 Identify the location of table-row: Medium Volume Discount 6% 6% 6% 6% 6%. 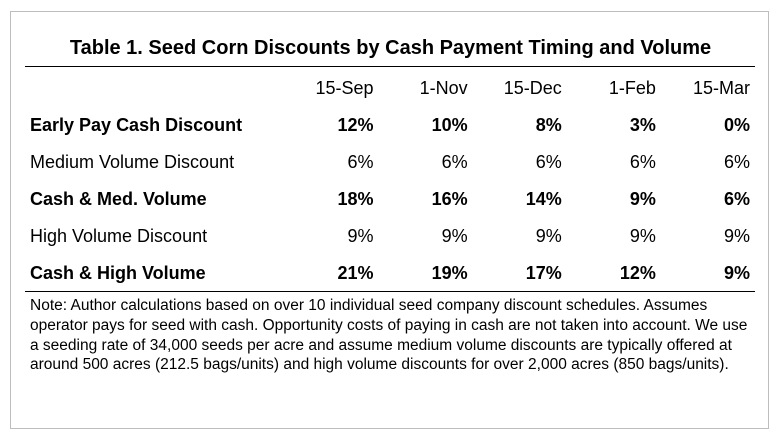
(390, 162).